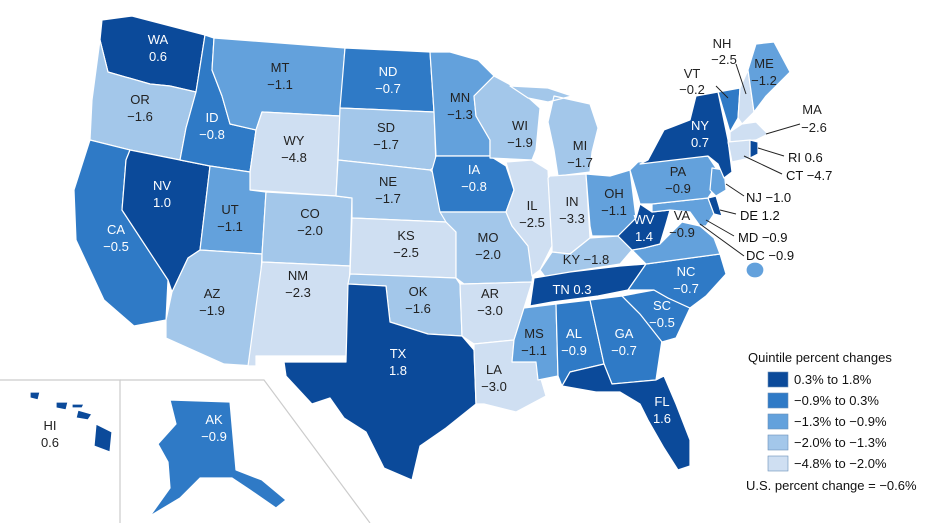 The image size is (931, 523). What do you see at coordinates (534, 333) in the screenshot?
I see `label-ms-abbr: MS` at bounding box center [534, 333].